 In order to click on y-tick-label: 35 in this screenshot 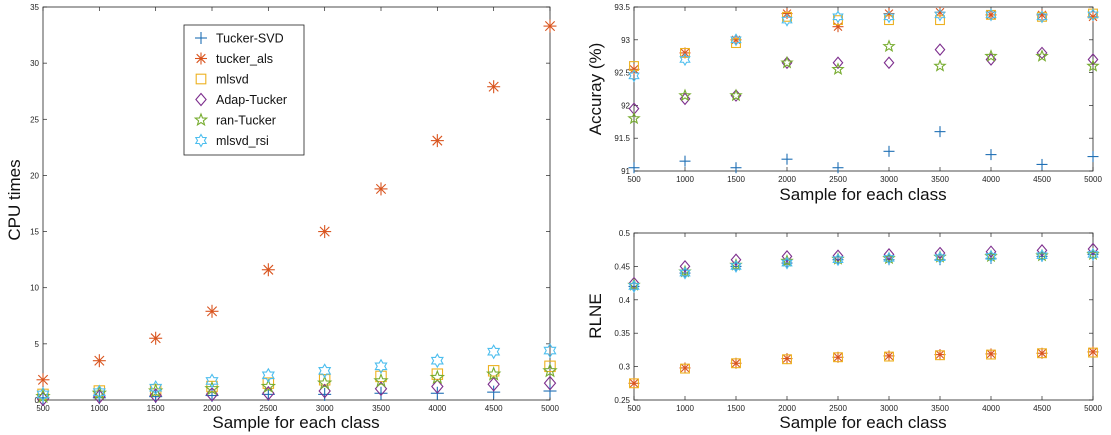, I will do `click(34, 7)`.